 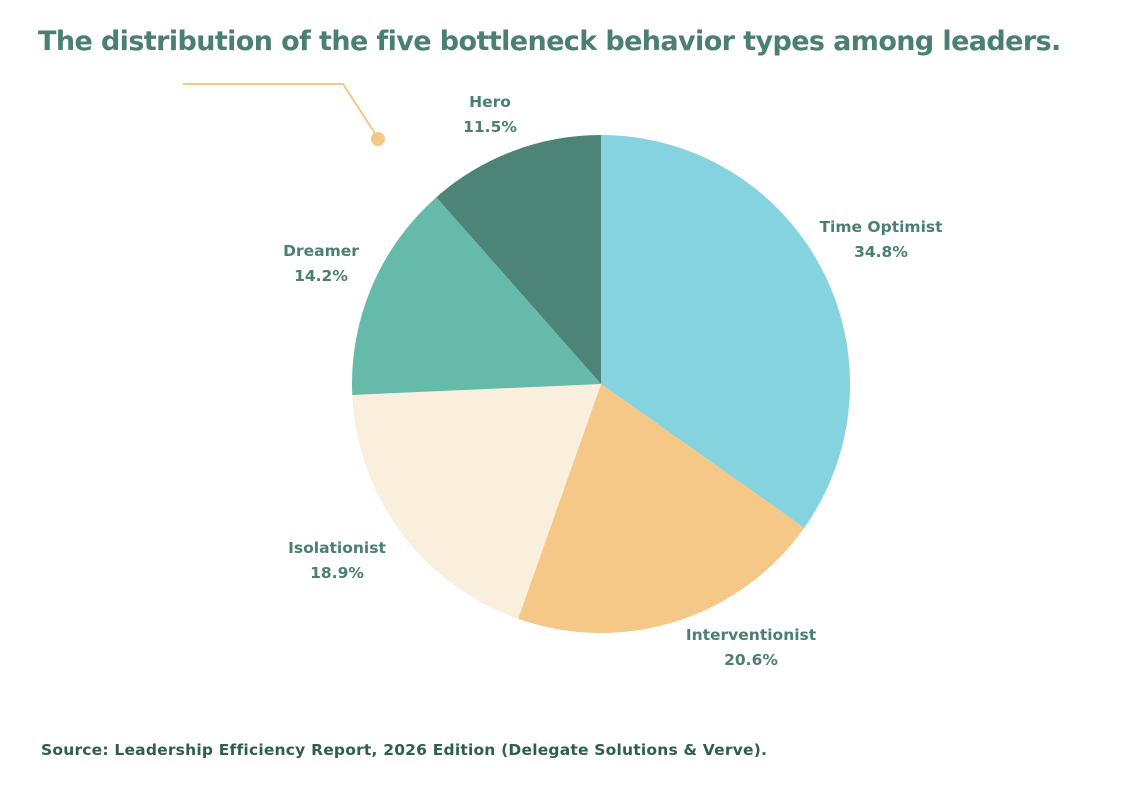 I want to click on pie-slice-hero, so click(x=518, y=259).